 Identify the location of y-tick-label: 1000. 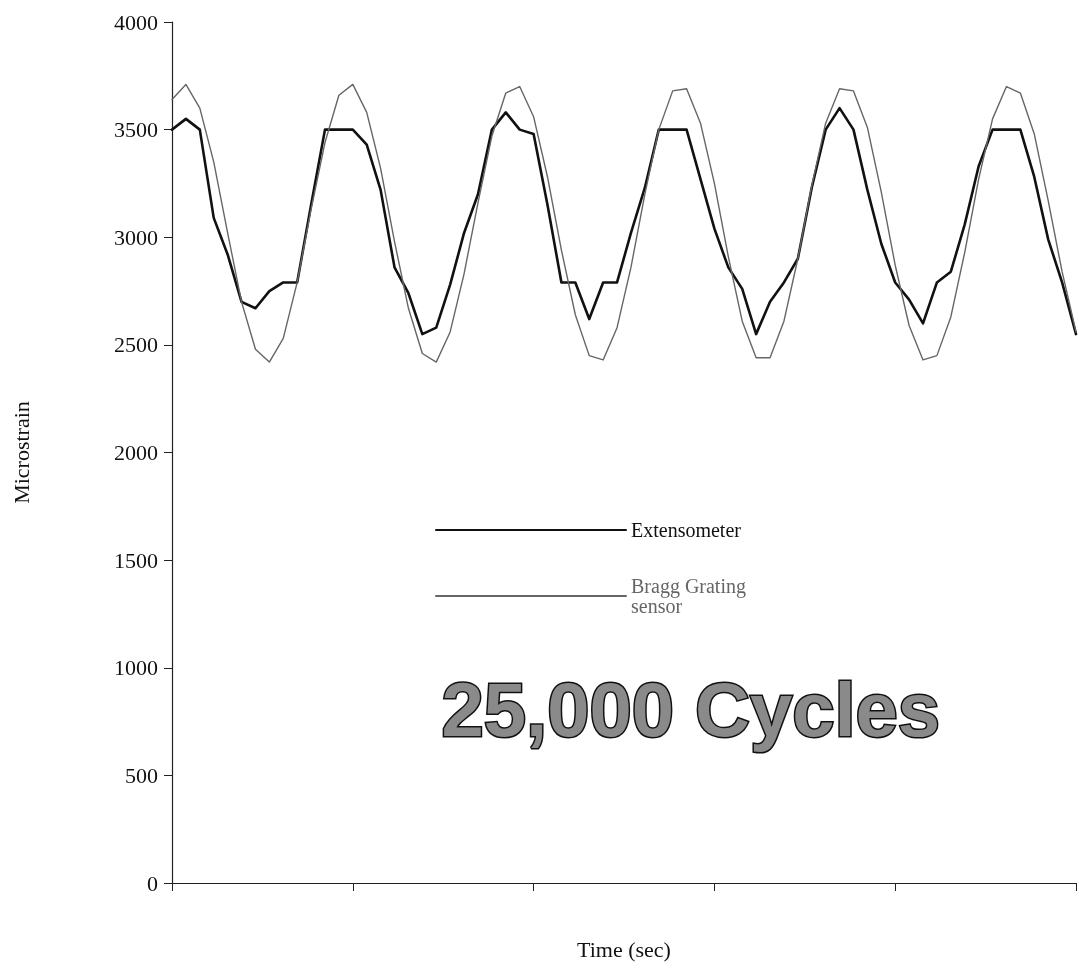
(136, 668).